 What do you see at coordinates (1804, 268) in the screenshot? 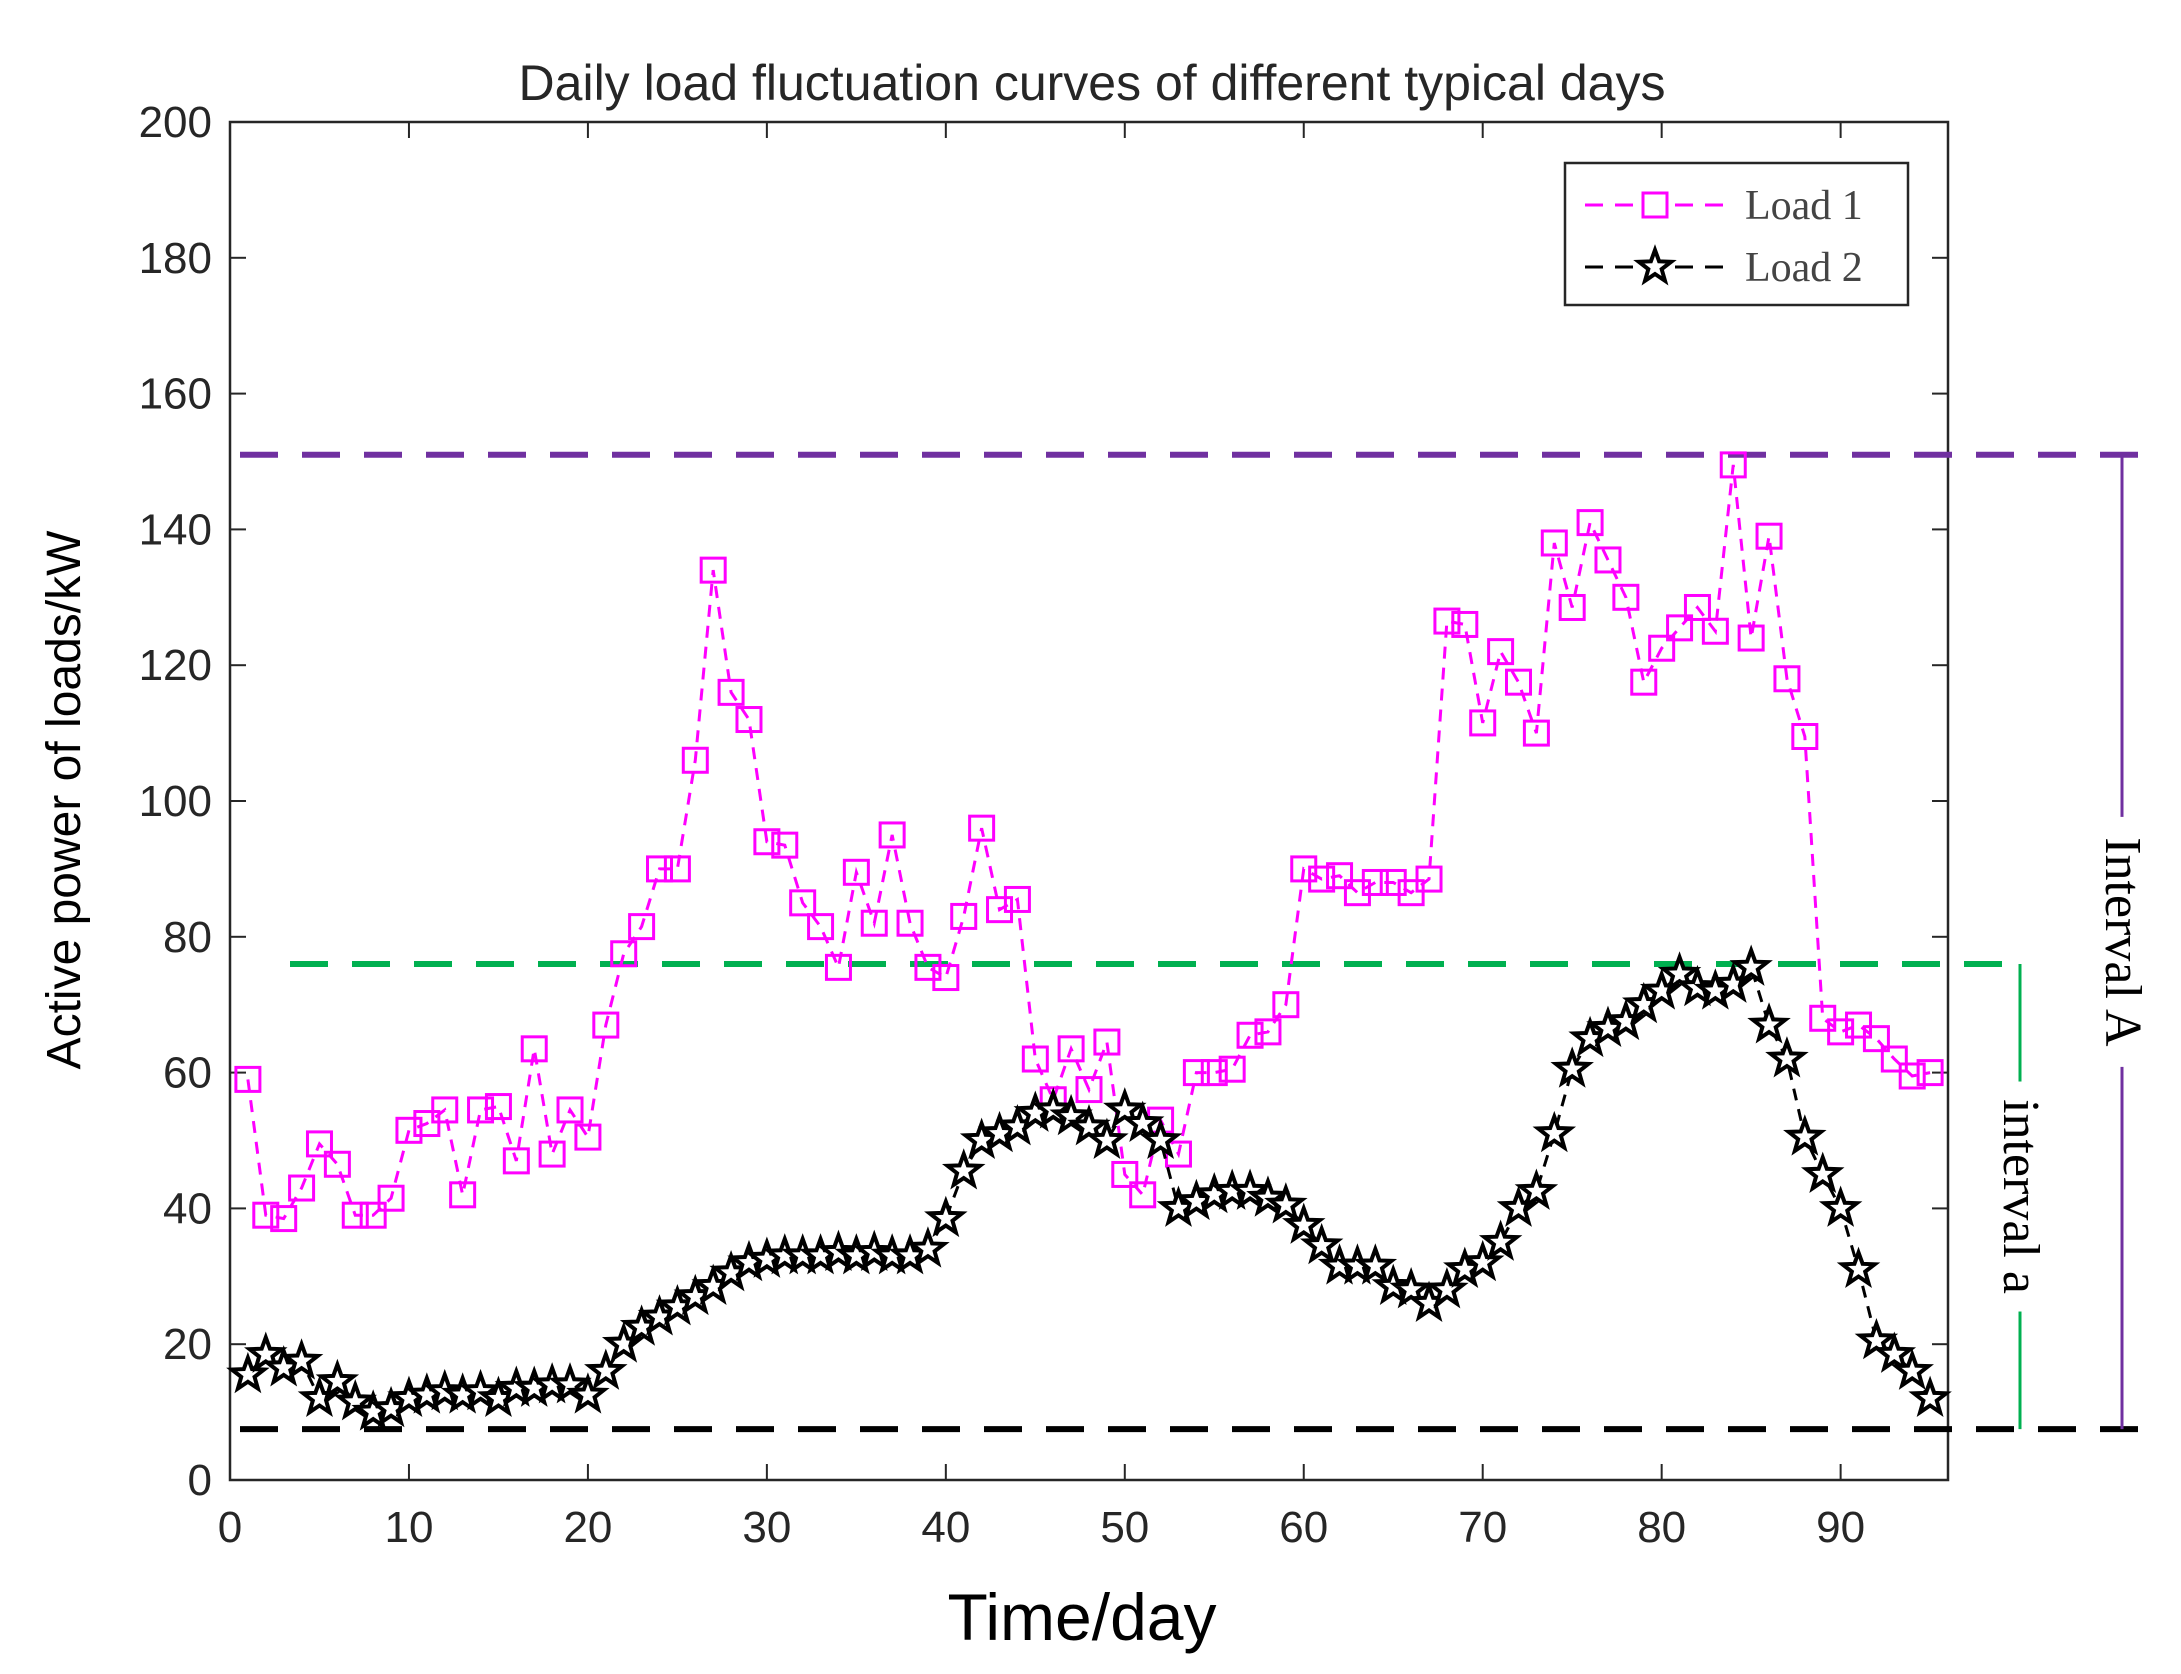
I see `legend-entry: Load 2` at bounding box center [1804, 268].